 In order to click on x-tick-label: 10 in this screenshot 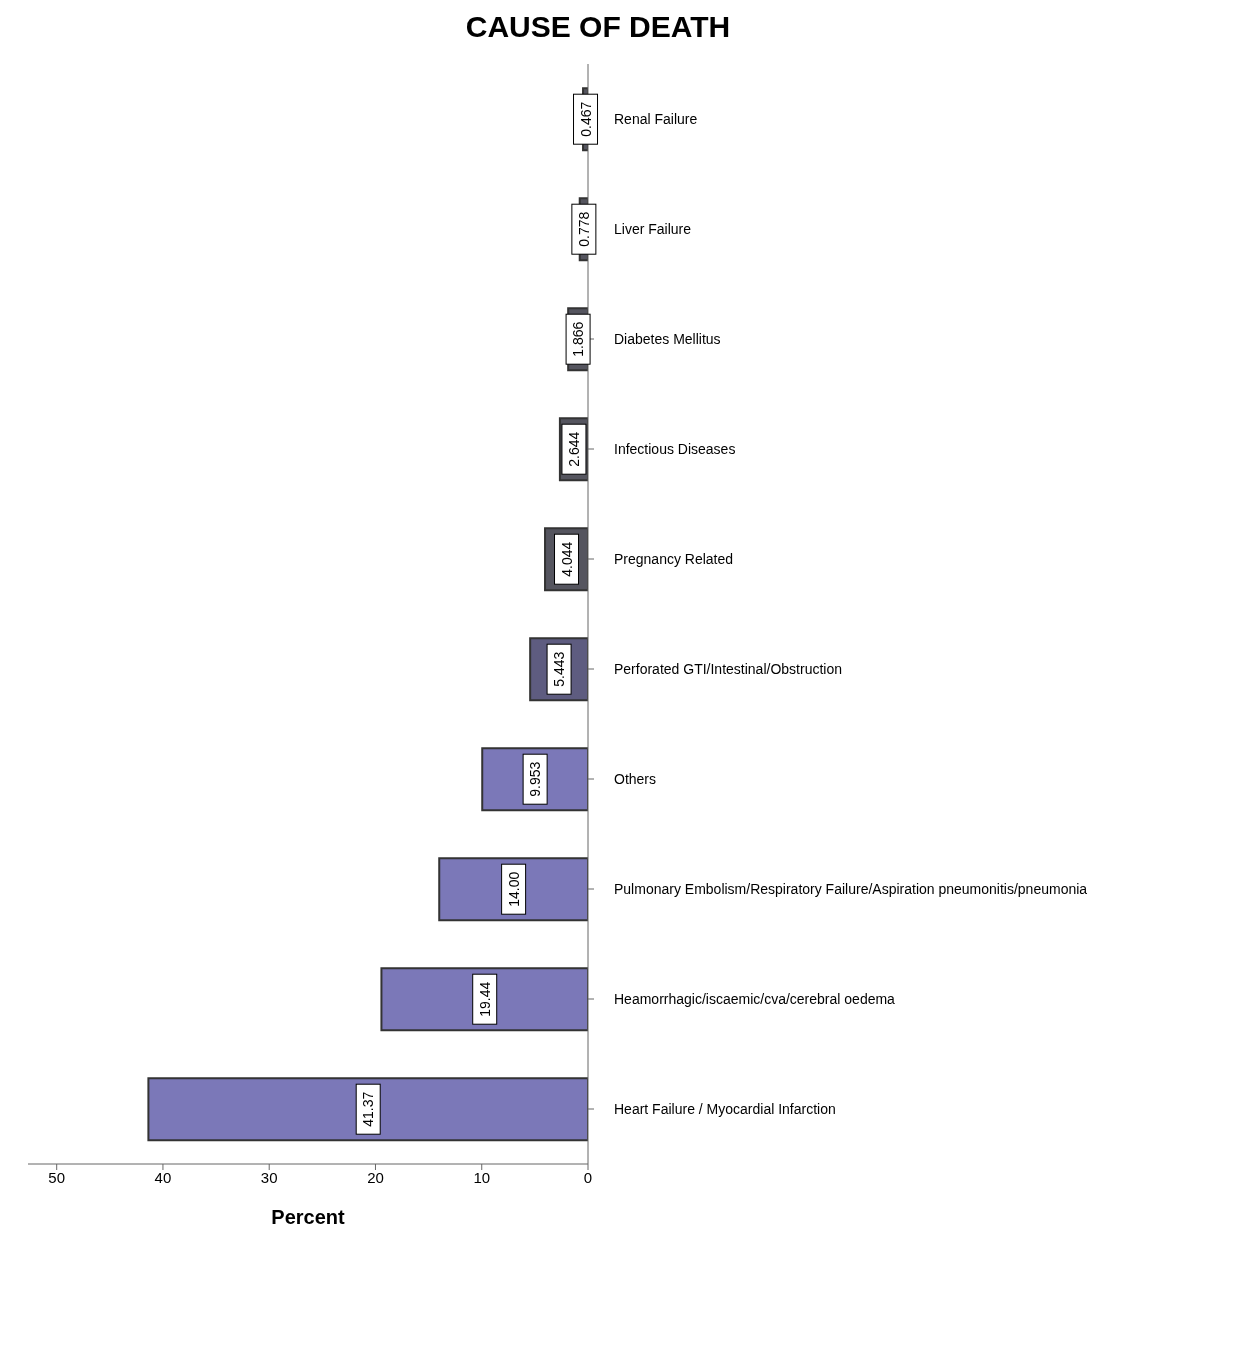, I will do `click(482, 1177)`.